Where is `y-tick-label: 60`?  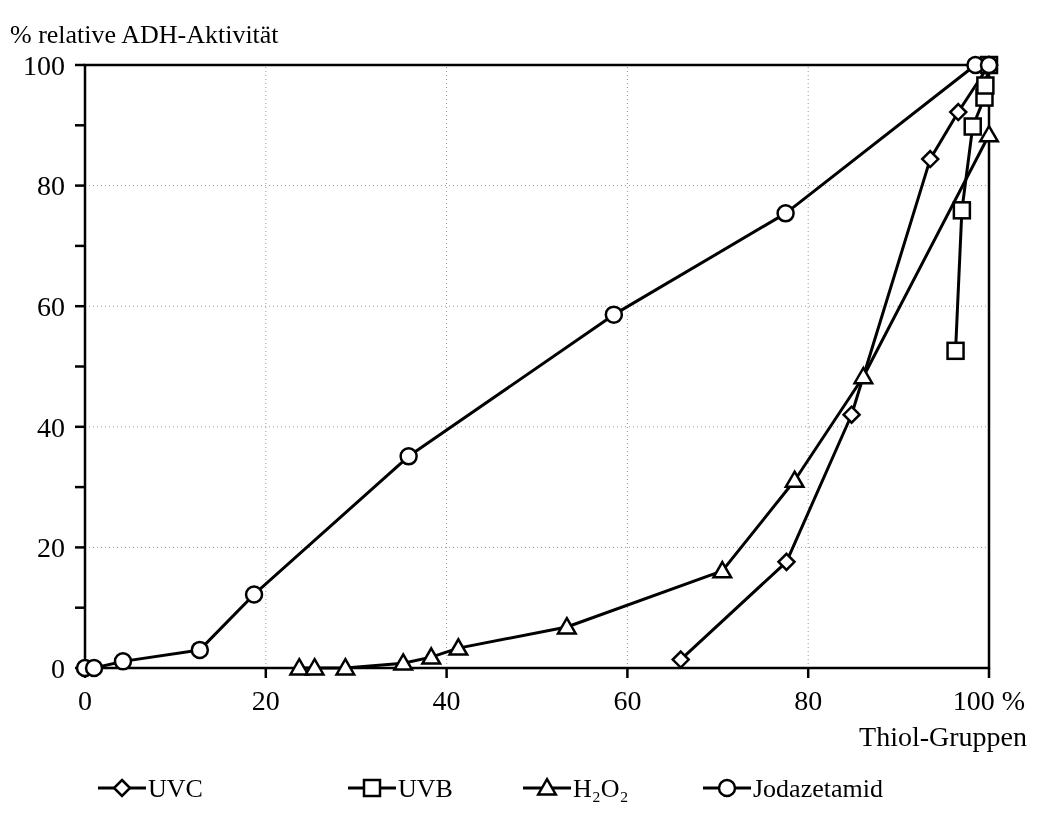 y-tick-label: 60 is located at coordinates (51, 306).